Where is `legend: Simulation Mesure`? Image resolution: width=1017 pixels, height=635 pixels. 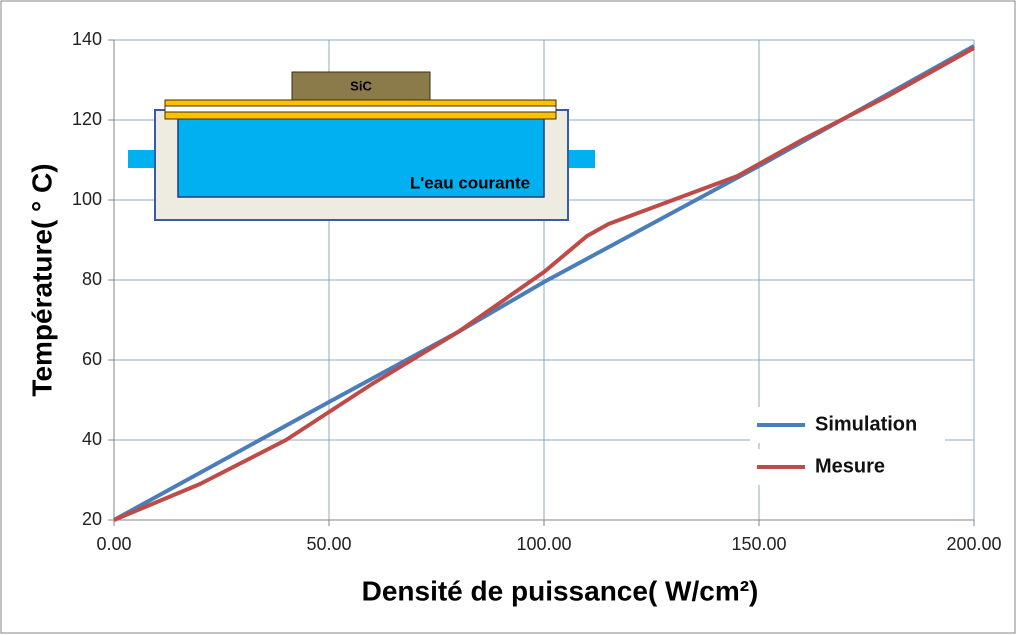 legend: Simulation Mesure is located at coordinates (847, 446).